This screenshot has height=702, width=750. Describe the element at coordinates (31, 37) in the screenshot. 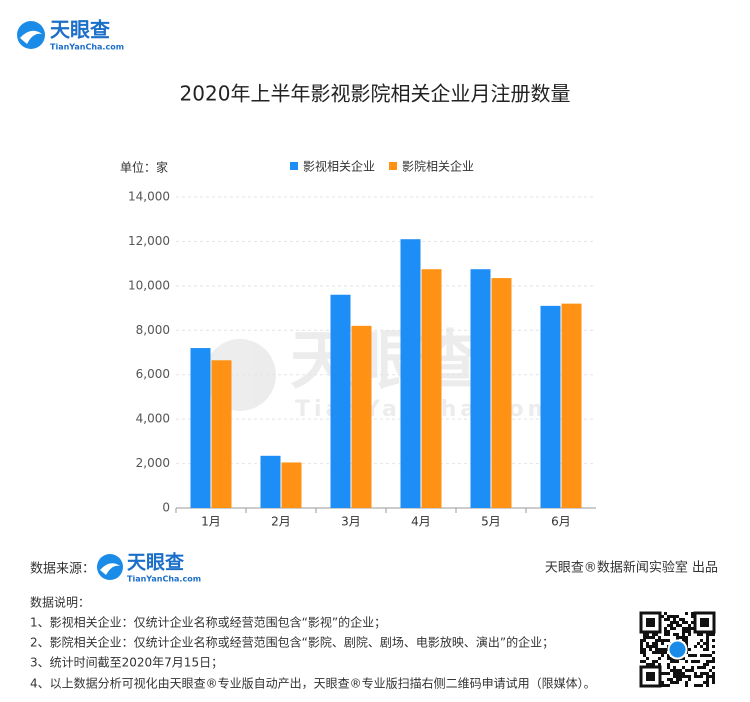

I see `logo-wave` at that location.